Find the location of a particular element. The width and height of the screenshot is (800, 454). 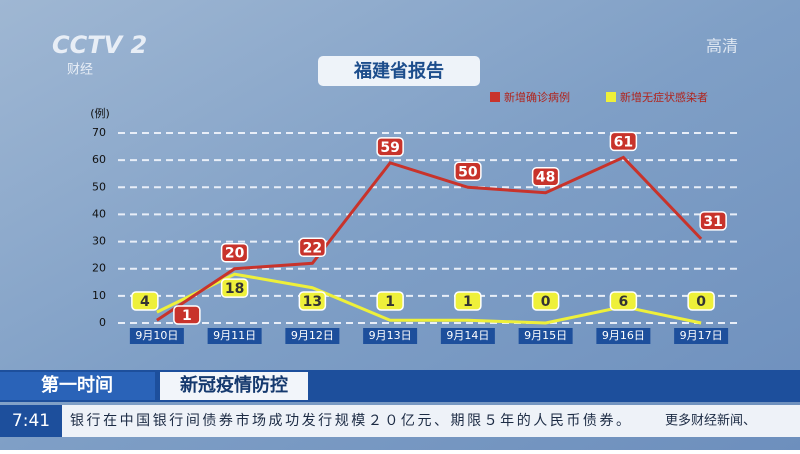

channel-logo: CCTV 2 is located at coordinates (99, 45).